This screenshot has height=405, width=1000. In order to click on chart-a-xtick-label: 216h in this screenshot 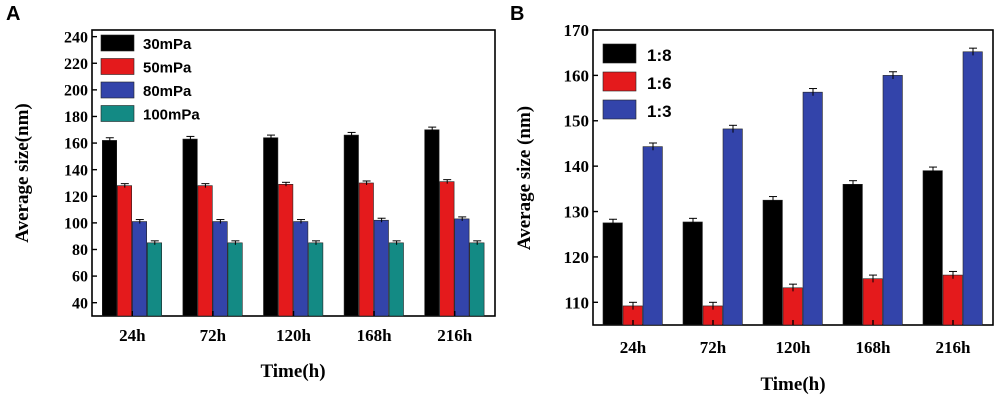, I will do `click(455, 335)`.